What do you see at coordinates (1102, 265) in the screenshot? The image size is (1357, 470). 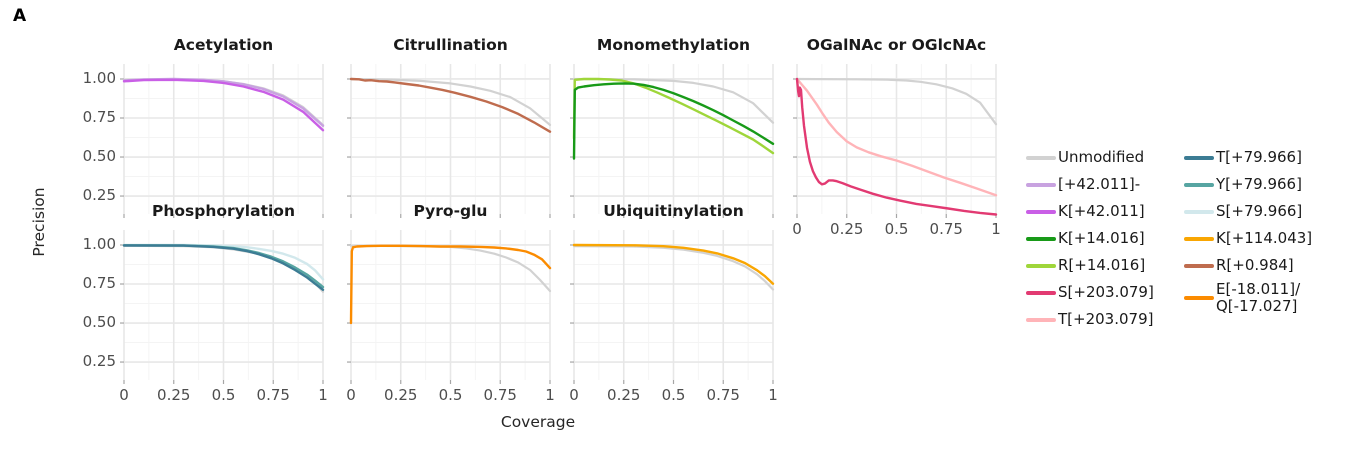 I see `legend-label: R[+14.016]` at bounding box center [1102, 265].